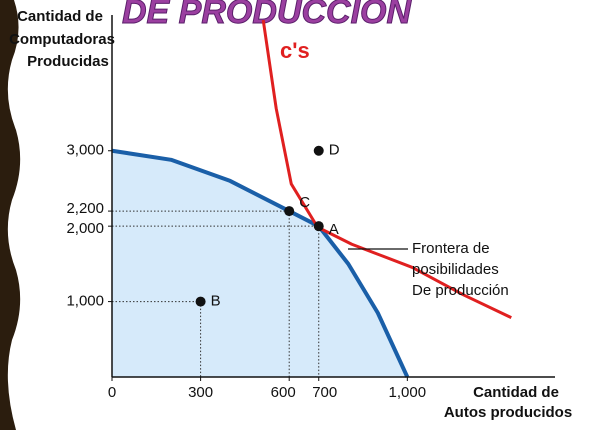  What do you see at coordinates (200, 392) in the screenshot?
I see `x-tick-label: 300` at bounding box center [200, 392].